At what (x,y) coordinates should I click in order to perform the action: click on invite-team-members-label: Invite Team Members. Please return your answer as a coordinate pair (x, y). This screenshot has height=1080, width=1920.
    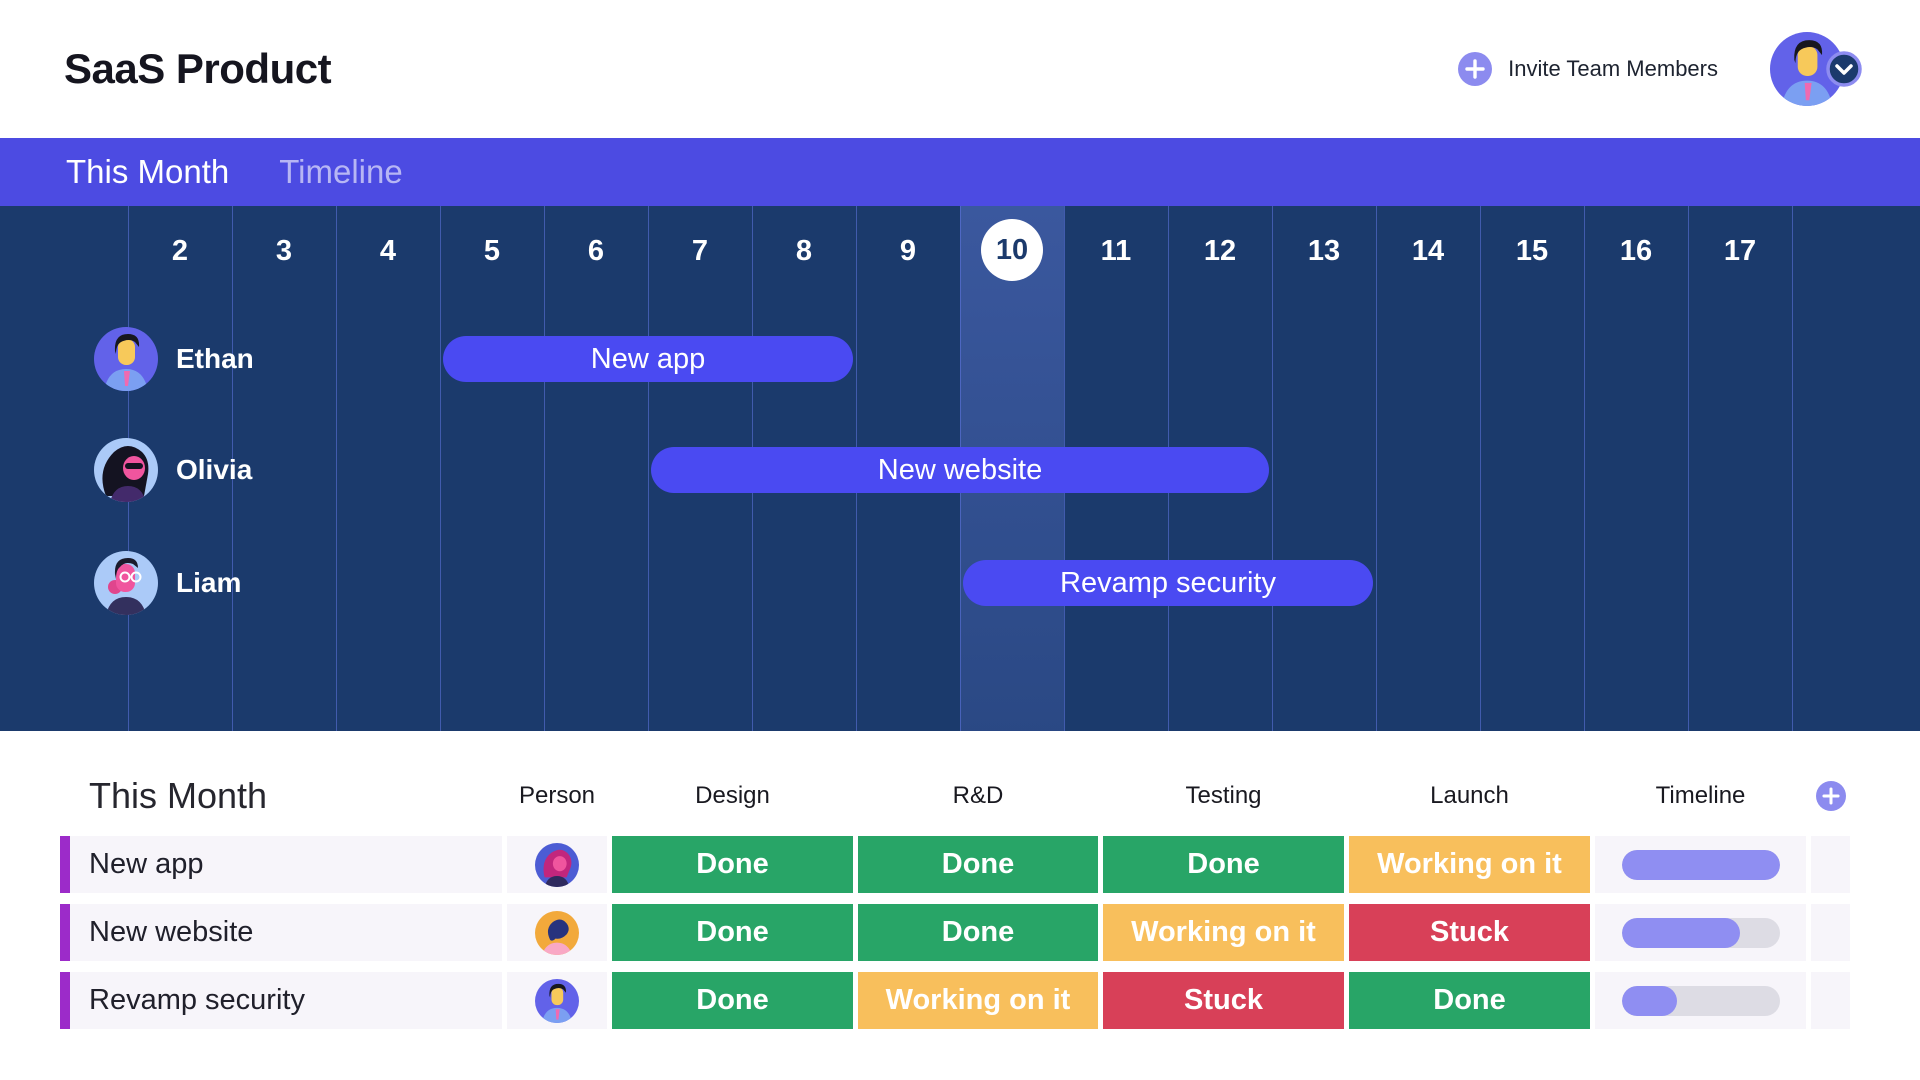
    Looking at the image, I should click on (1613, 68).